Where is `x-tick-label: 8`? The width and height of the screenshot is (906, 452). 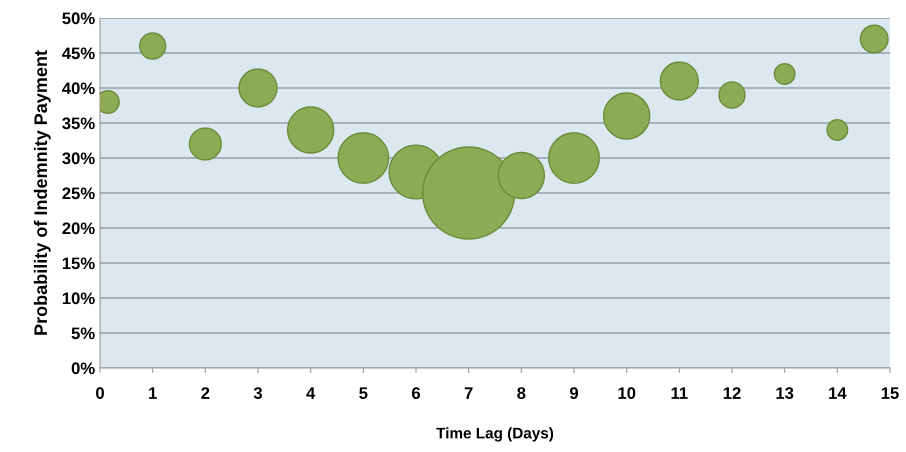
x-tick-label: 8 is located at coordinates (521, 393).